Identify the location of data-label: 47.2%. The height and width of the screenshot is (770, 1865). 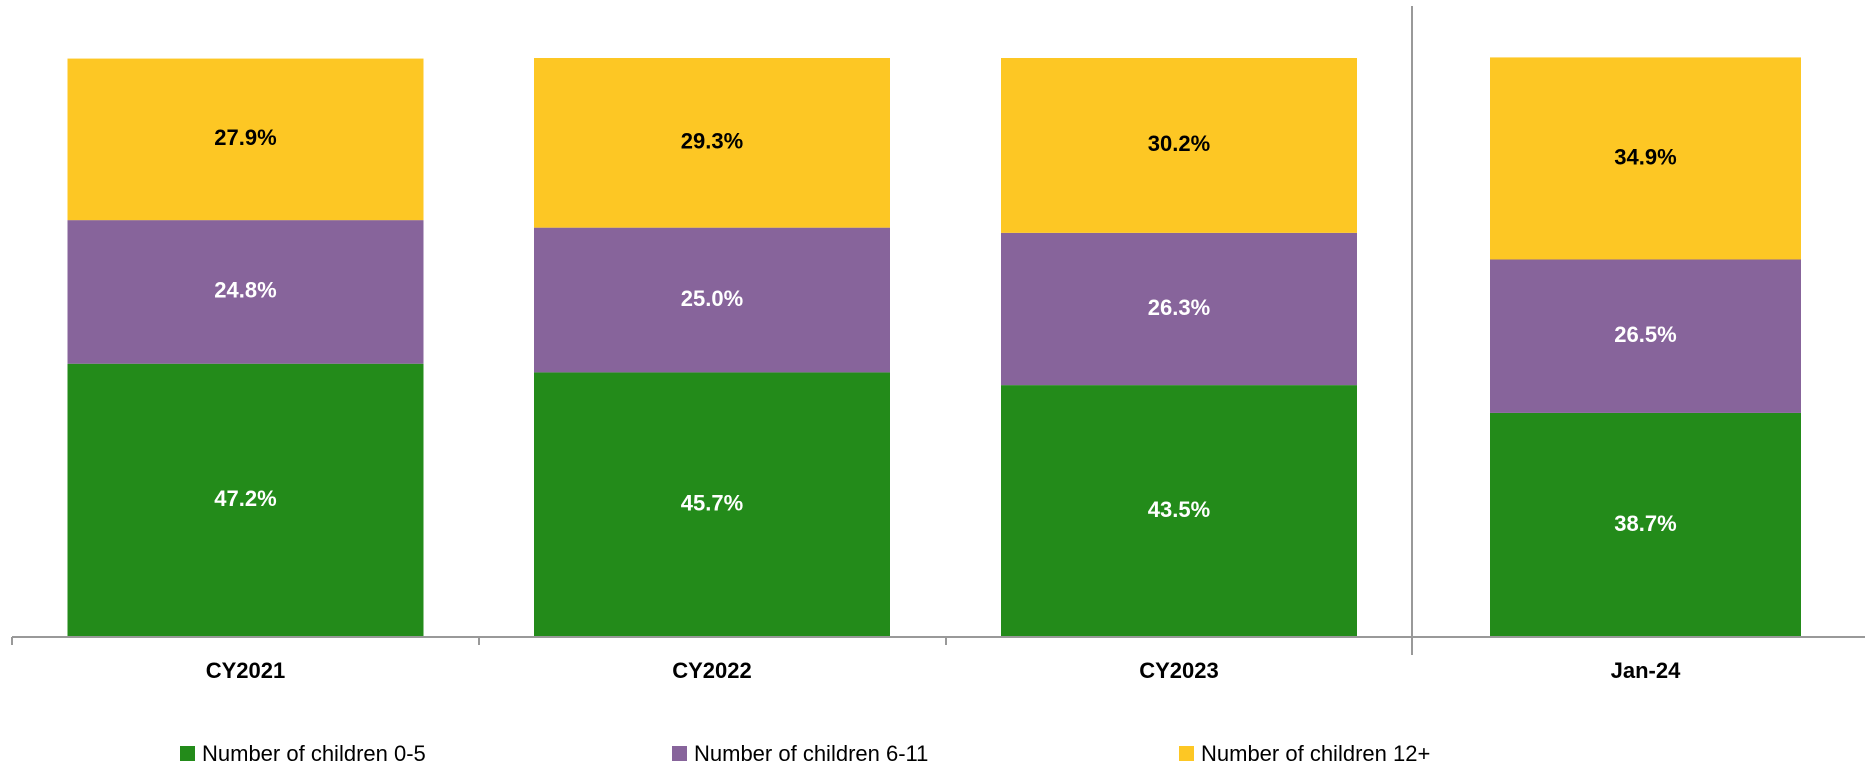
(245, 498).